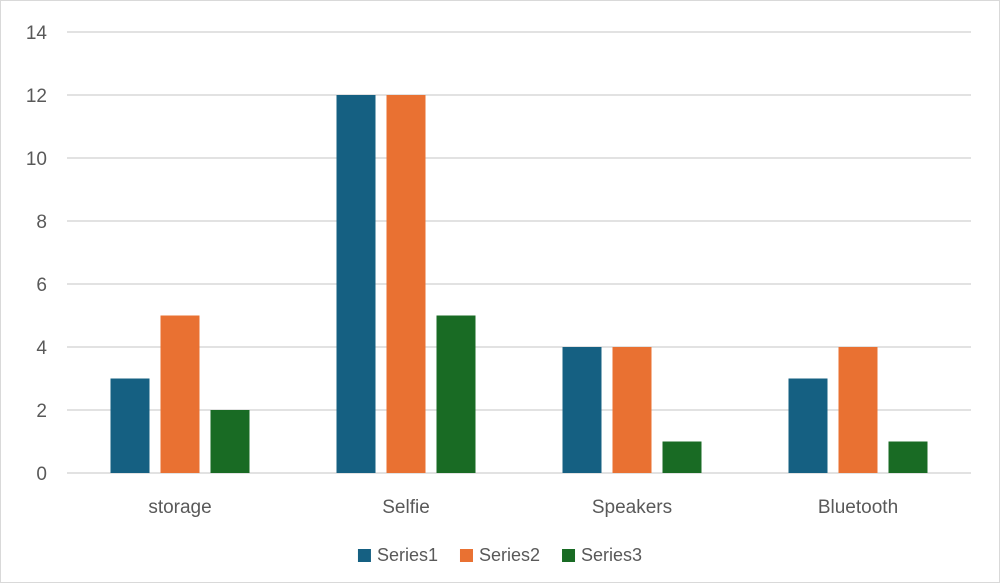  I want to click on y-tick-label: 12, so click(36, 96).